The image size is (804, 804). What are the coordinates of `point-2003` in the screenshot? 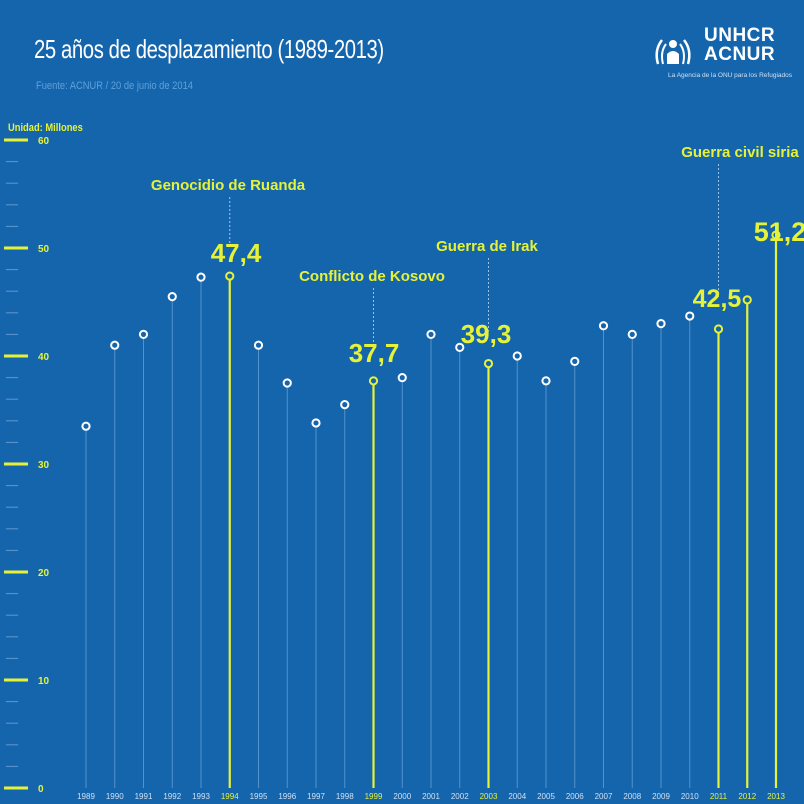 It's located at (488, 363).